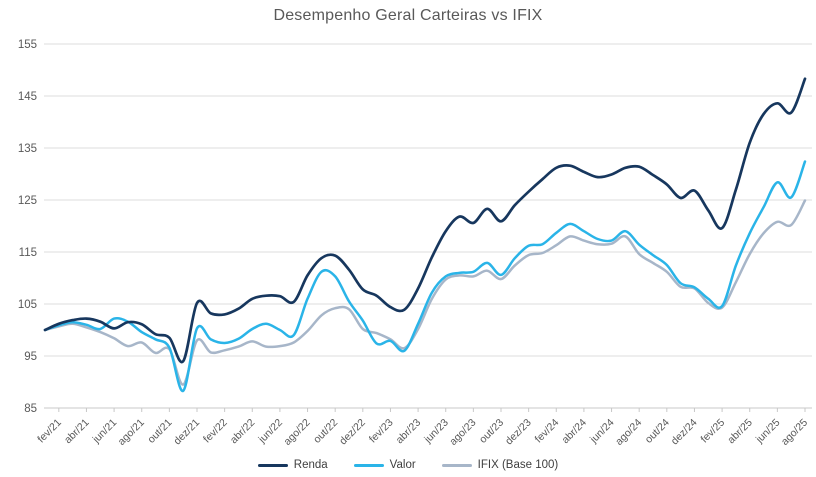 This screenshot has width=816, height=477. Describe the element at coordinates (794, 432) in the screenshot. I see `x-tick-label: ago/25` at that location.